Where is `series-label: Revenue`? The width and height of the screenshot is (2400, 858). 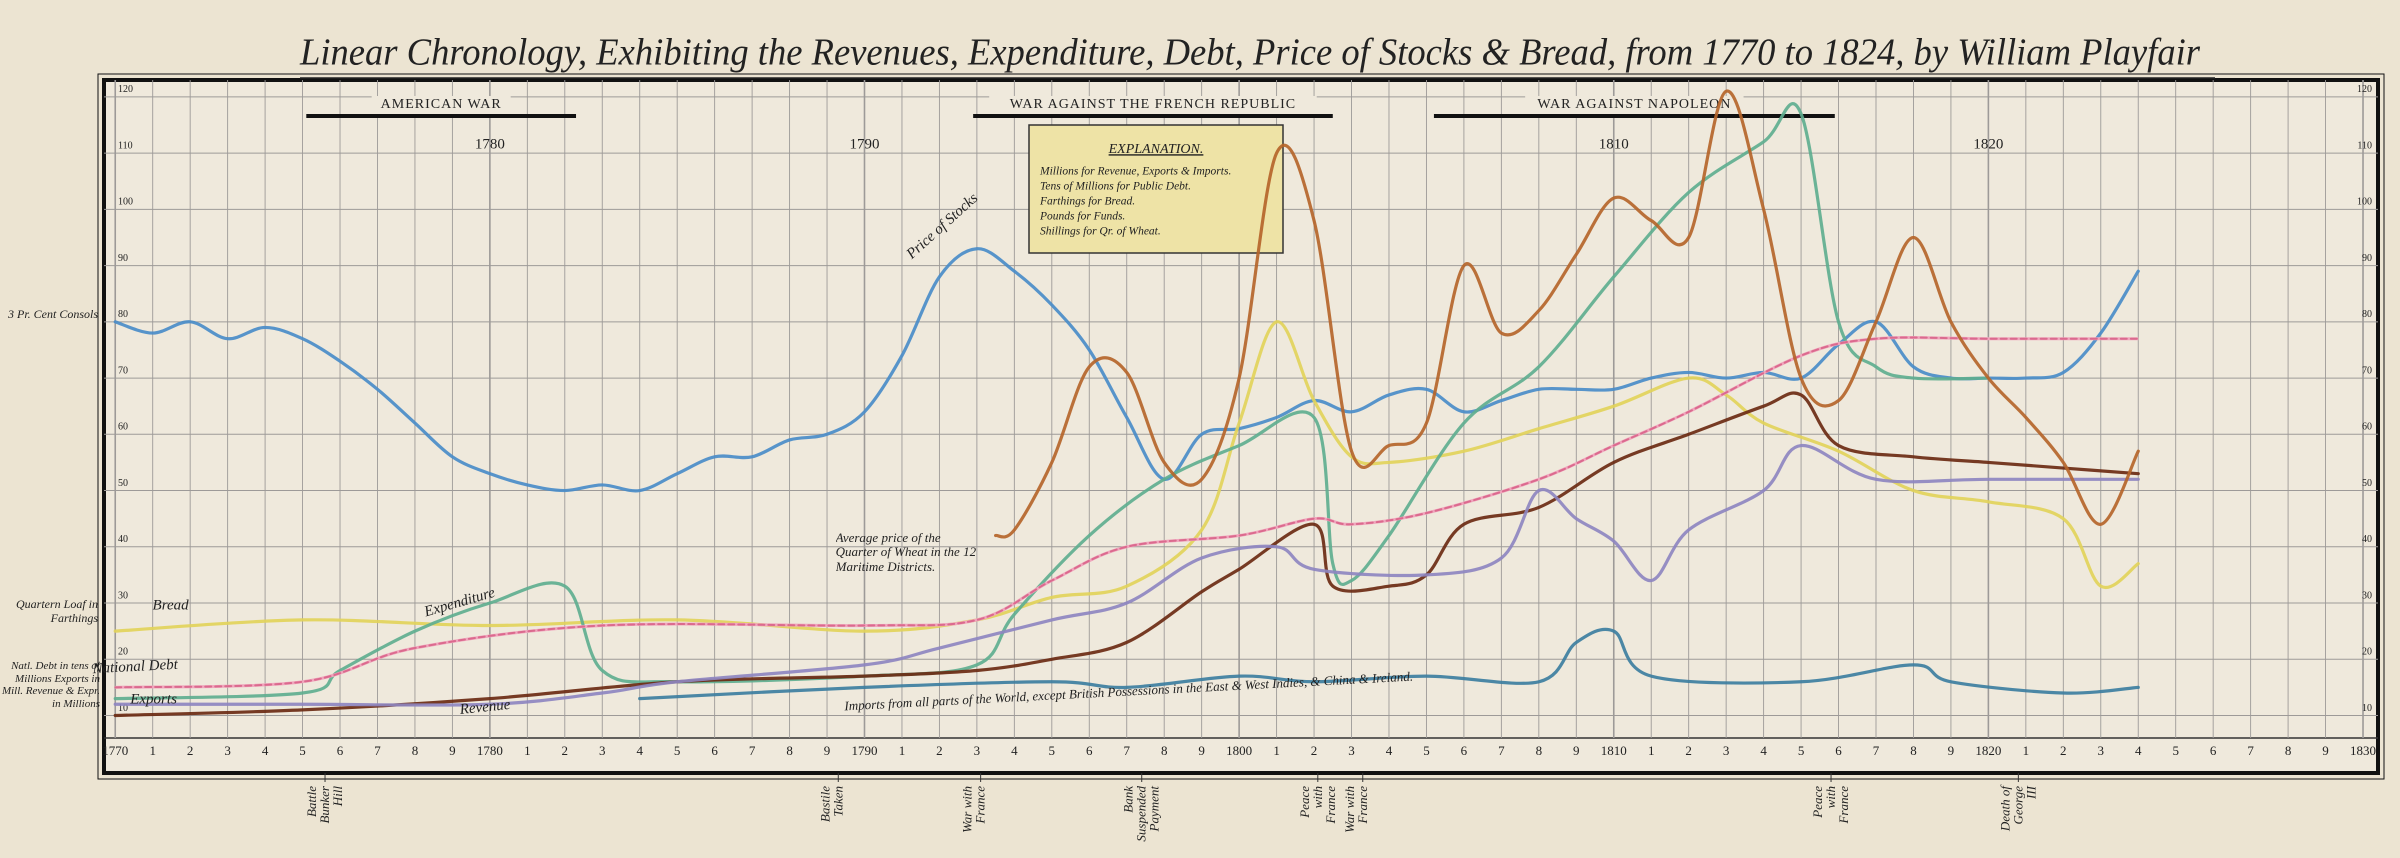
series-label: Revenue is located at coordinates (485, 707).